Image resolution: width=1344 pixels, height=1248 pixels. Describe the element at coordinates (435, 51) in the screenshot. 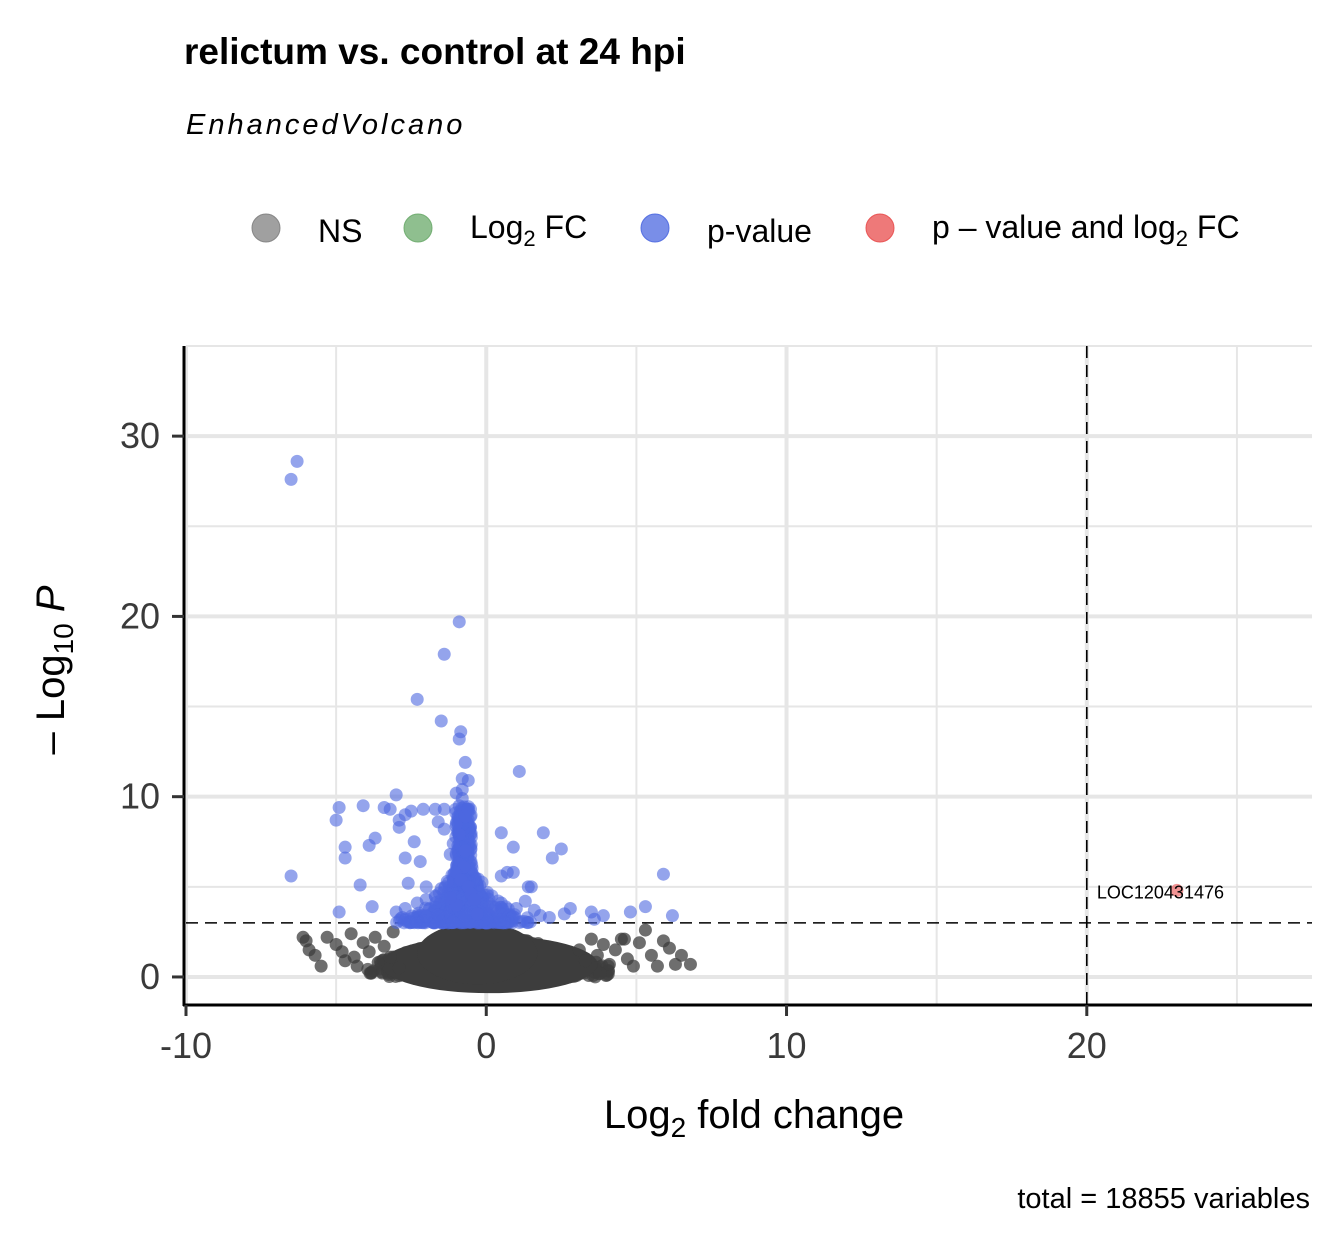

I see `chart-title: relictum vs. control at 24 hpi` at that location.